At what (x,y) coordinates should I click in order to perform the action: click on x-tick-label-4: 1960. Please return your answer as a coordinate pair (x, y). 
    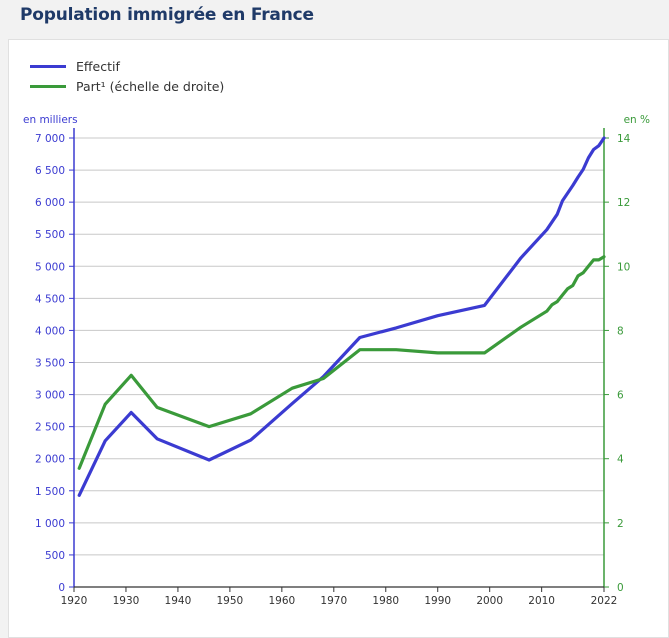
    Looking at the image, I should click on (281, 601).